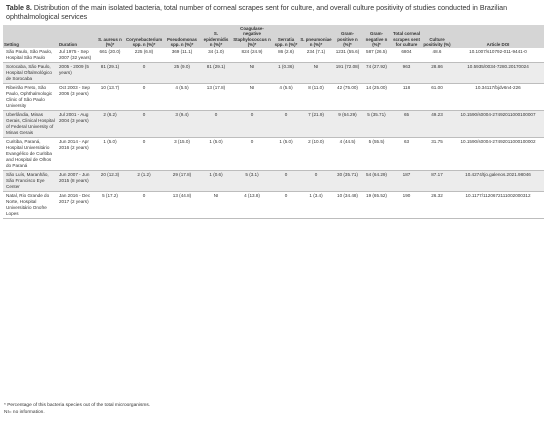  What do you see at coordinates (144, 181) in the screenshot?
I see `cell-corynebacterium: 2 (1.2)` at bounding box center [144, 181].